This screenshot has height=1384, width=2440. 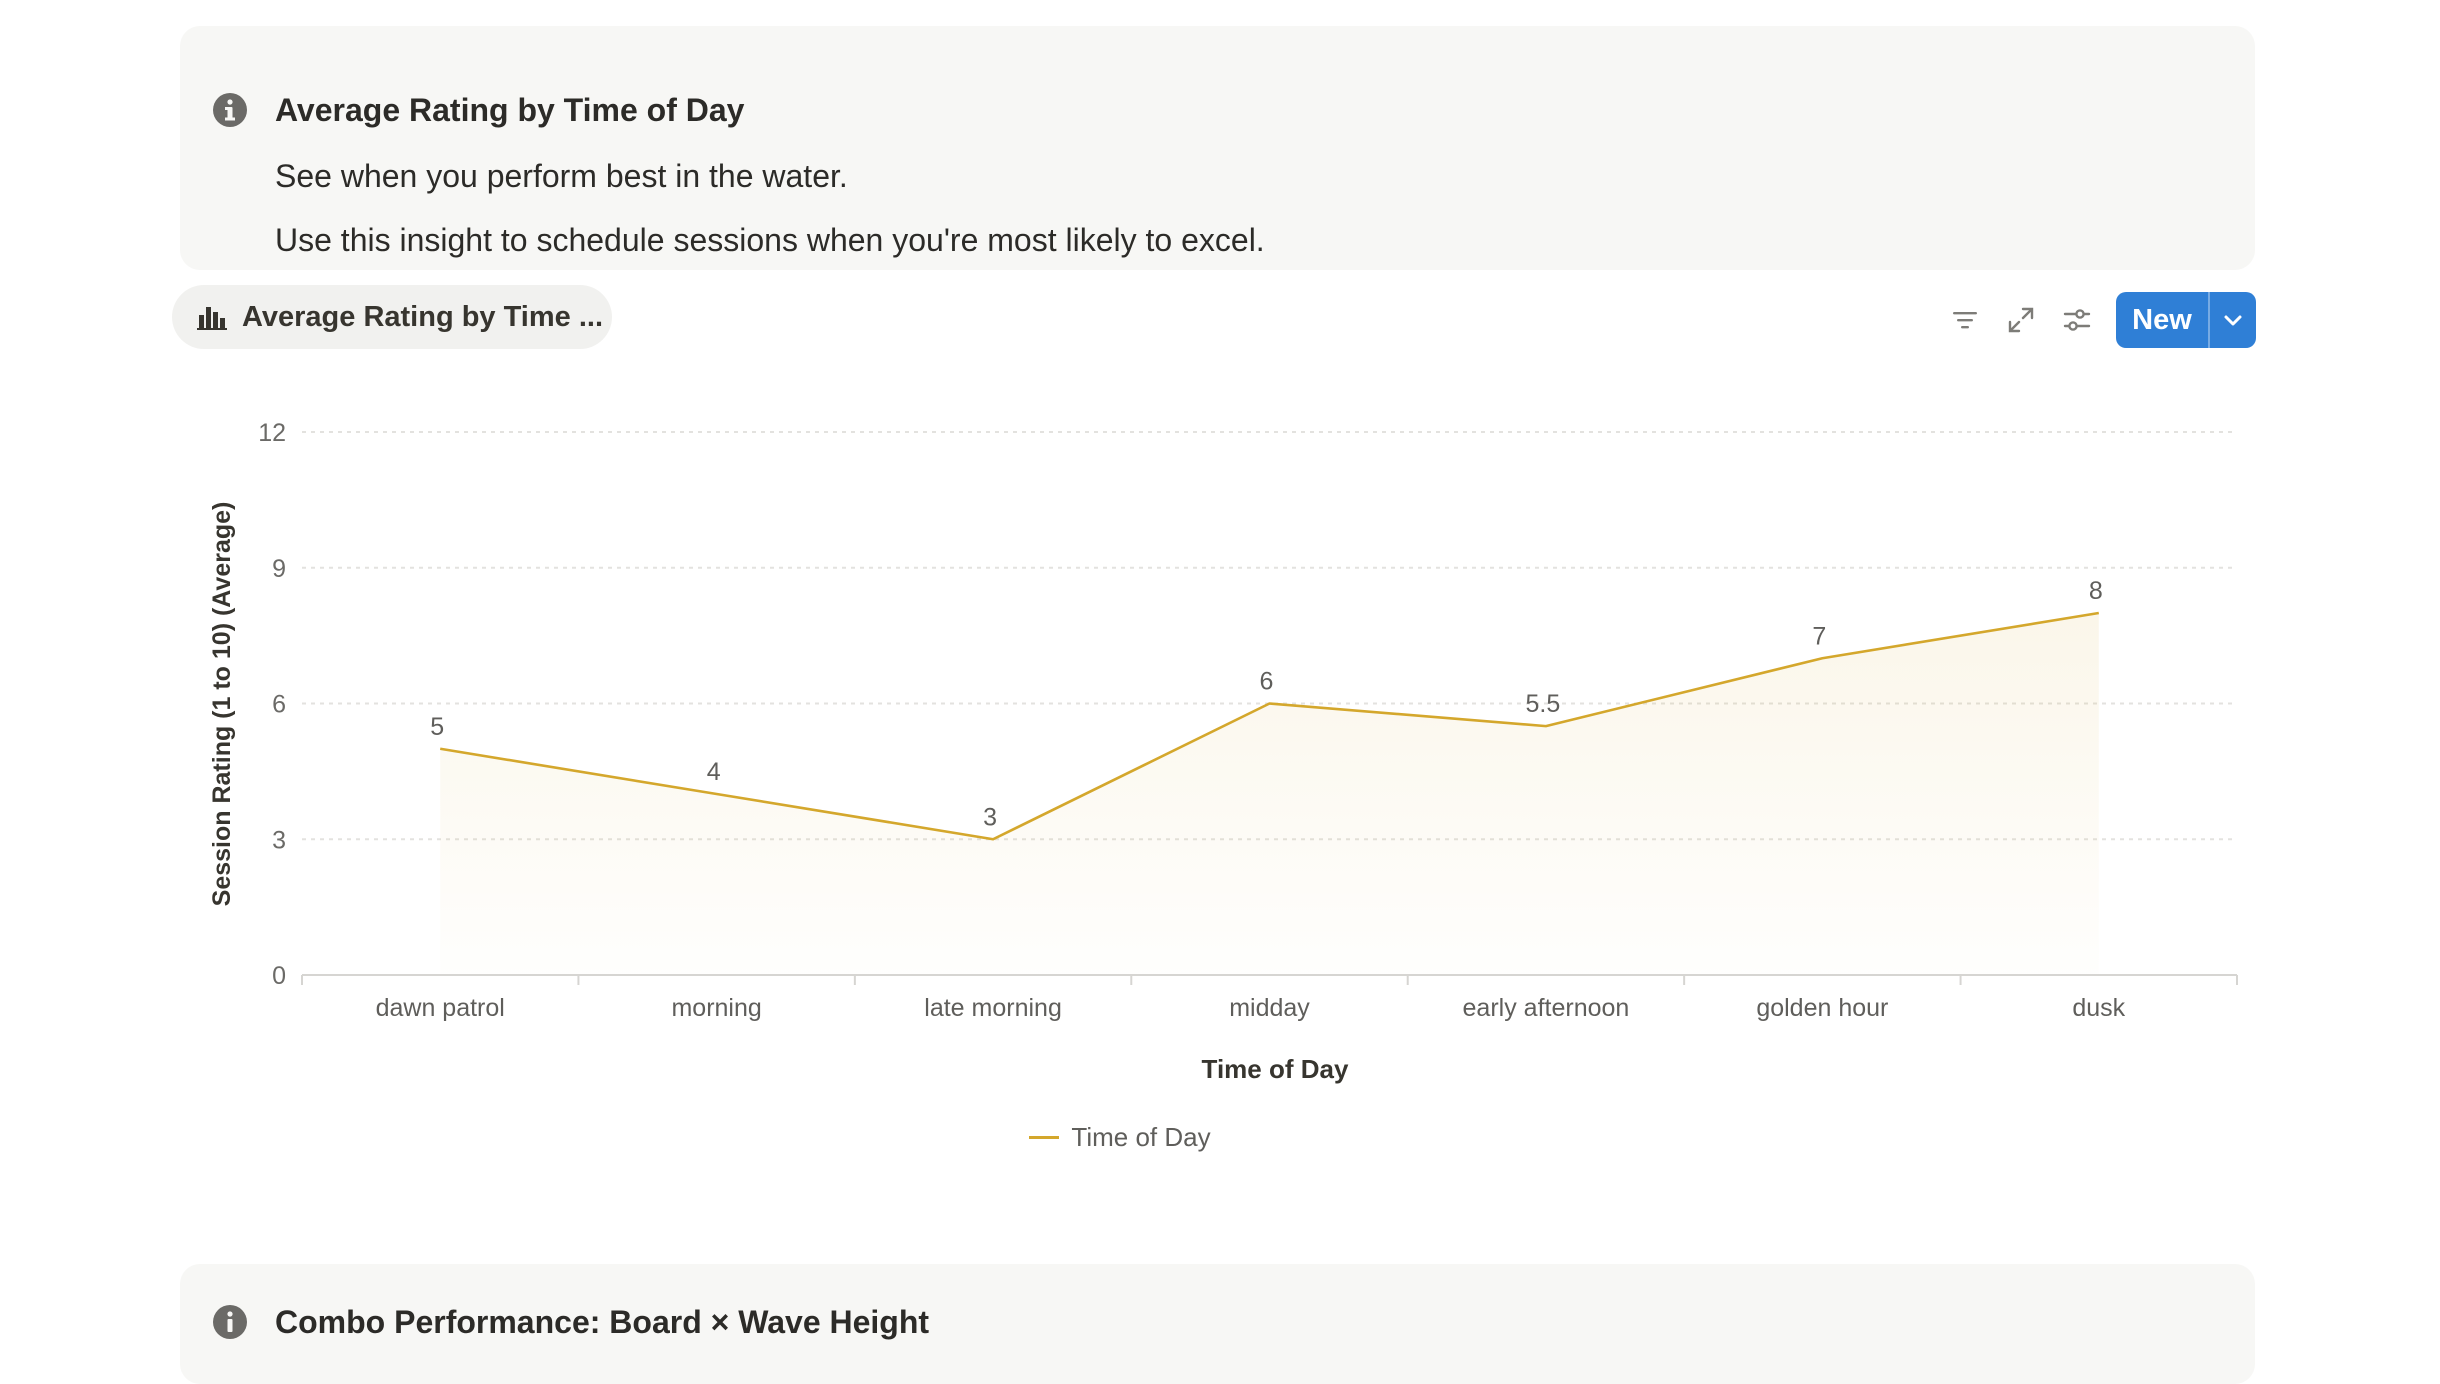 What do you see at coordinates (279, 976) in the screenshot?
I see `y-tick-label: 0` at bounding box center [279, 976].